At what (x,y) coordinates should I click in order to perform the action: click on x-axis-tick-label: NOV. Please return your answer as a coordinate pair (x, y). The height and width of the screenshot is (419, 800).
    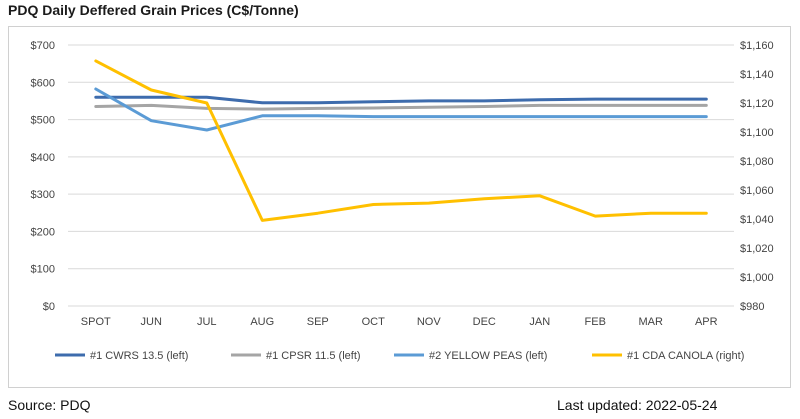
    Looking at the image, I should click on (429, 322).